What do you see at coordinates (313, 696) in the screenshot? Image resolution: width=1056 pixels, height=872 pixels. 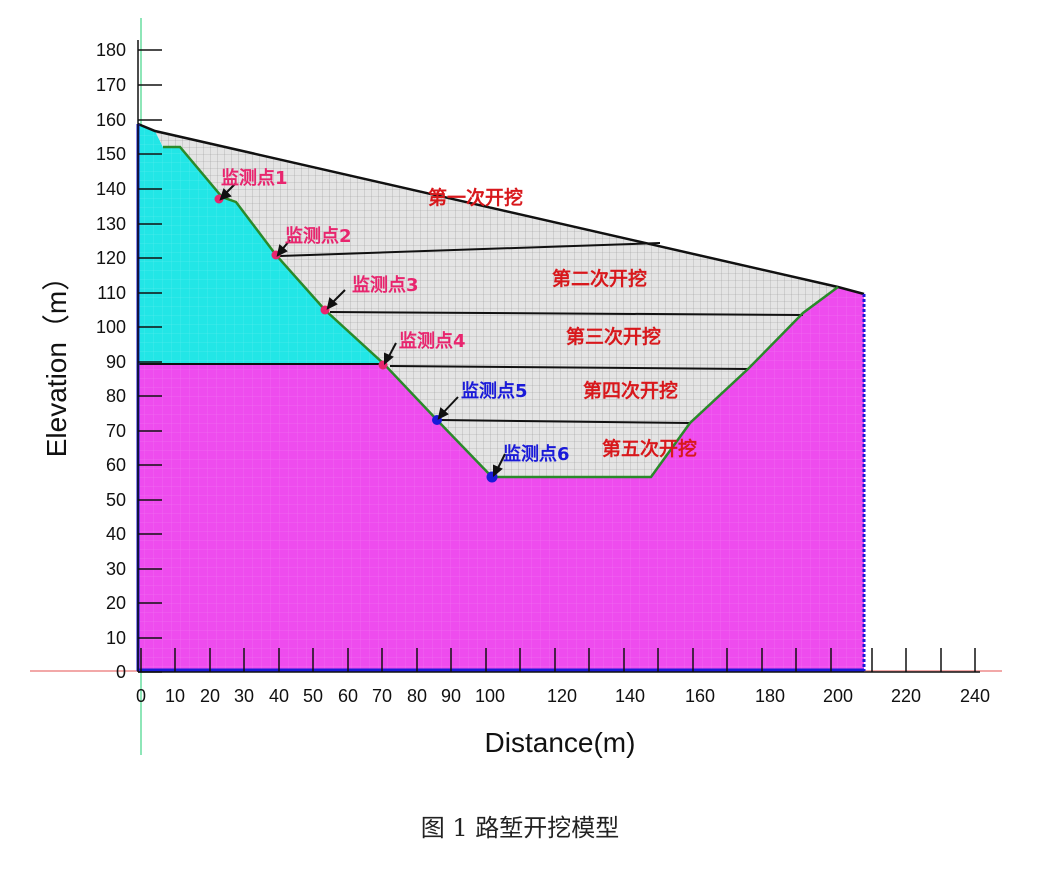 I see `x-tick-label: 50` at bounding box center [313, 696].